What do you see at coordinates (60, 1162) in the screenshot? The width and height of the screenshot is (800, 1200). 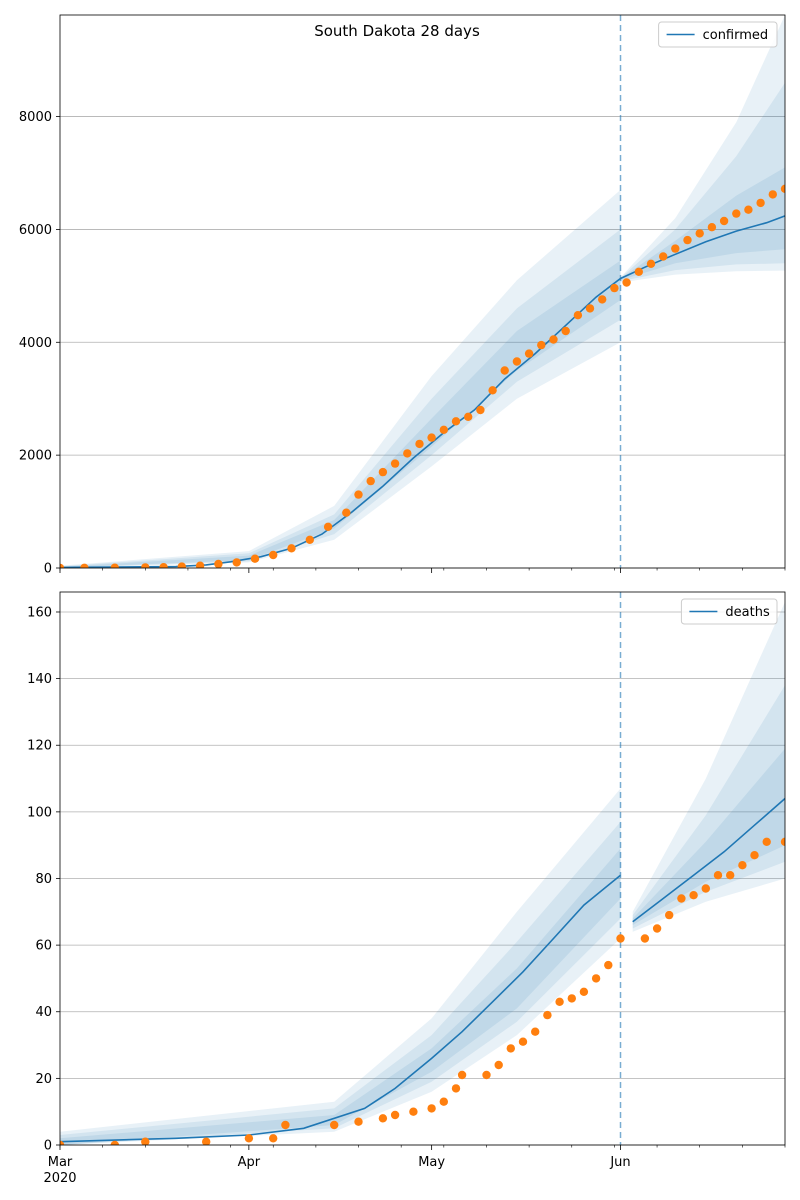 I see `x-tick-label: Mar` at bounding box center [60, 1162].